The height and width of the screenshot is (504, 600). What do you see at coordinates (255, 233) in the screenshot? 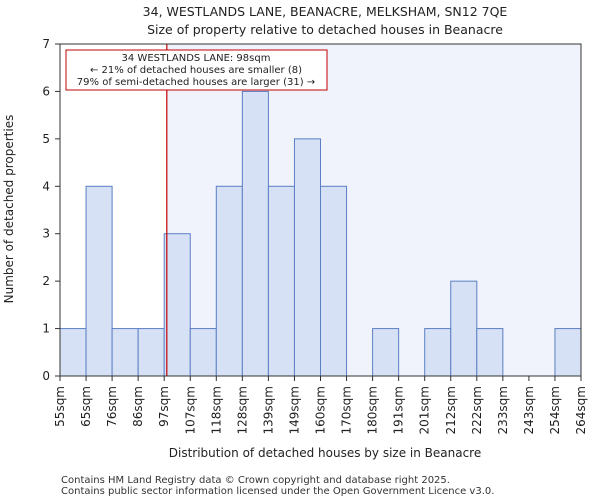
I see `bar-128sqm` at bounding box center [255, 233].